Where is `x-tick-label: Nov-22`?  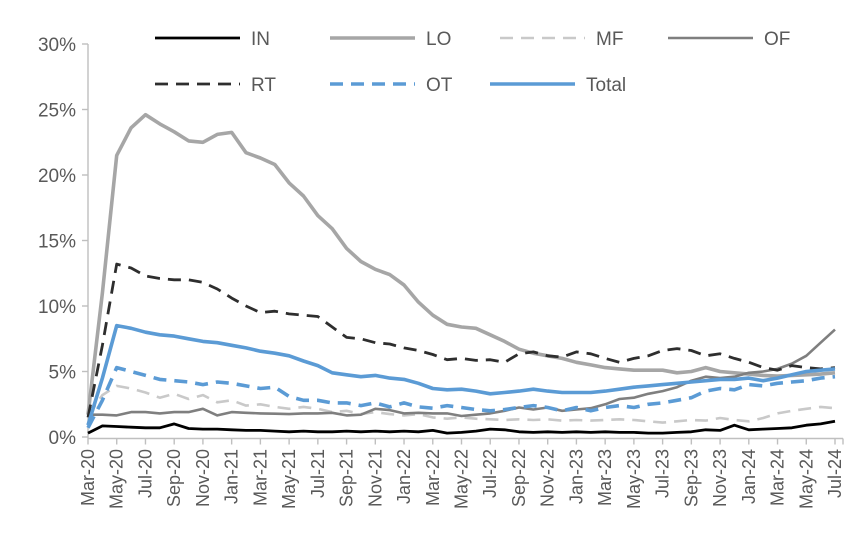
x-tick-label: Nov-22 is located at coordinates (548, 478).